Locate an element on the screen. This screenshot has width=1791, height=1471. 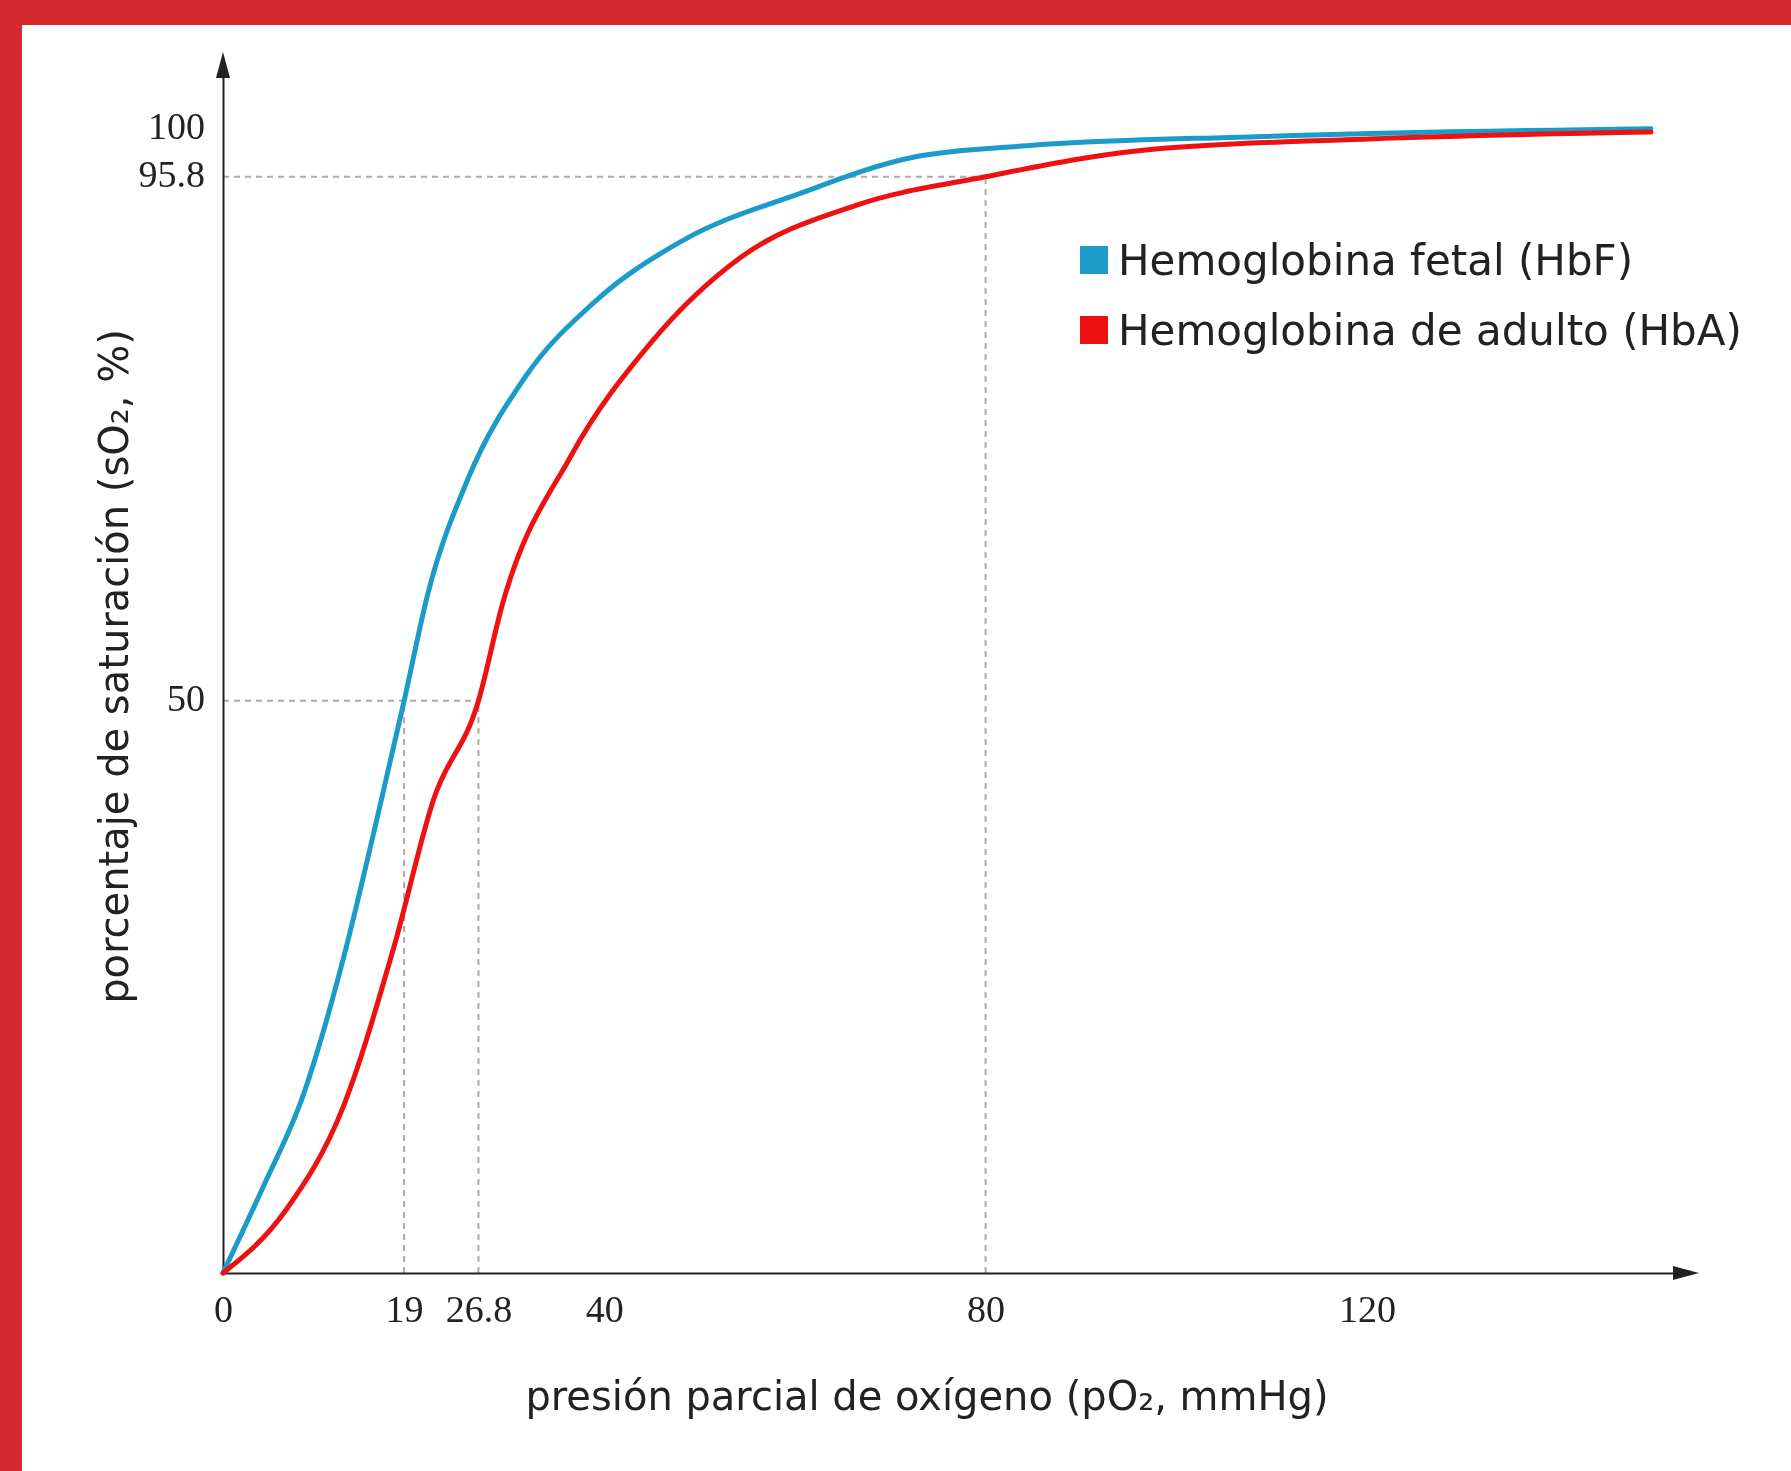
x-tick-label: 26.8 is located at coordinates (479, 1308).